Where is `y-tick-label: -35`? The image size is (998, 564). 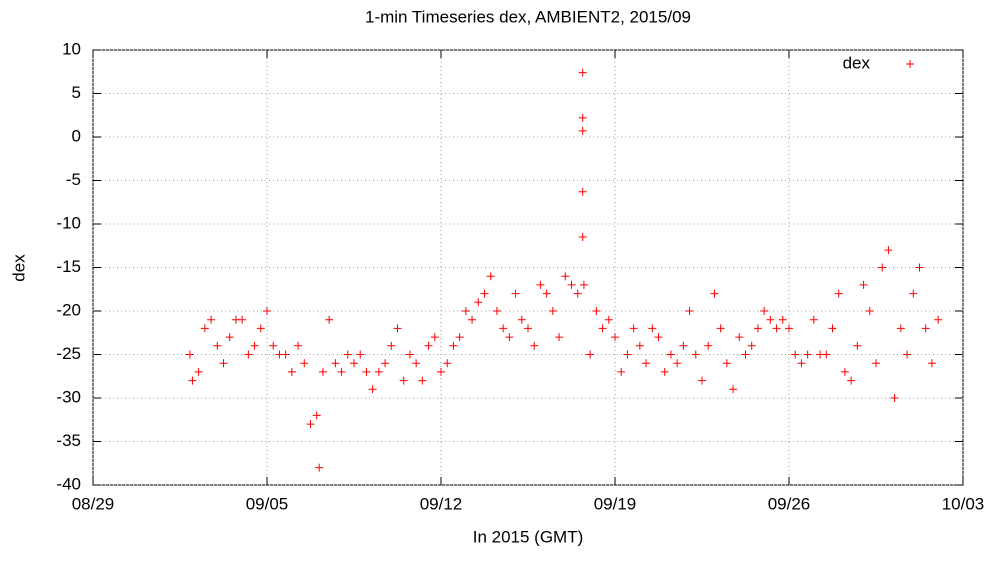
y-tick-label: -35 is located at coordinates (68, 440).